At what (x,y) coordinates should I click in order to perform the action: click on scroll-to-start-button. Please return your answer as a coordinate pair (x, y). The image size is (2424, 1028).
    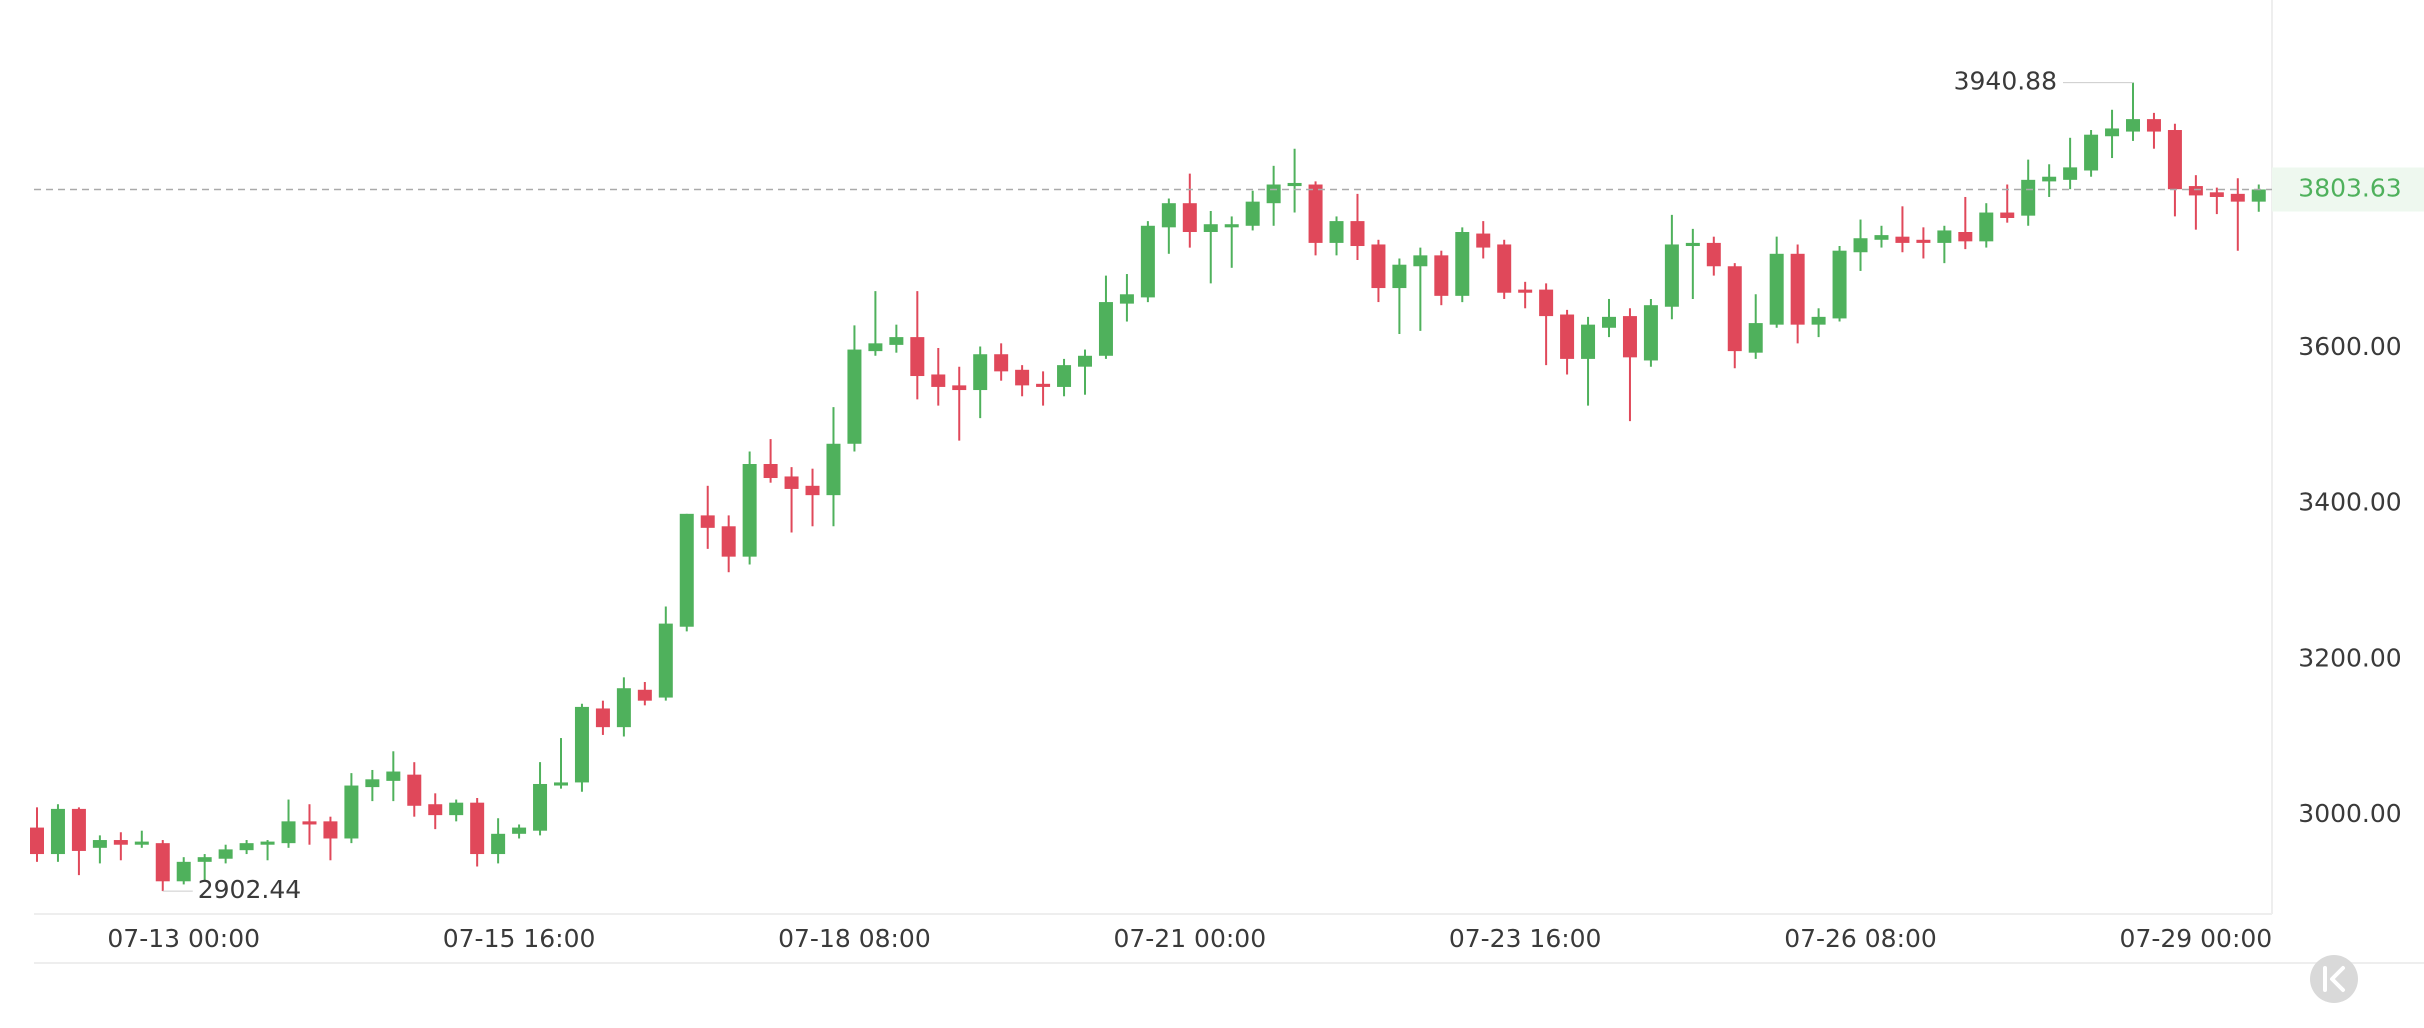
    Looking at the image, I should click on (2334, 979).